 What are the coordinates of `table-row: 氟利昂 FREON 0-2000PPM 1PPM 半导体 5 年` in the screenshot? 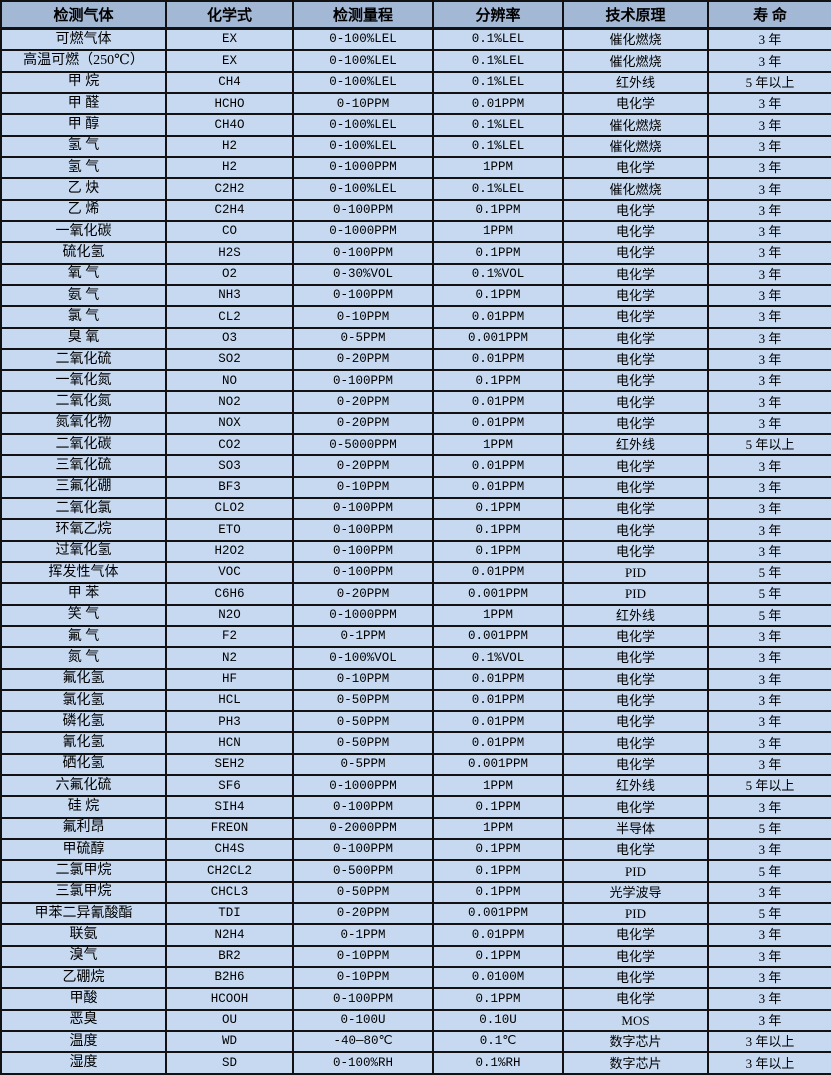 It's located at (415, 828).